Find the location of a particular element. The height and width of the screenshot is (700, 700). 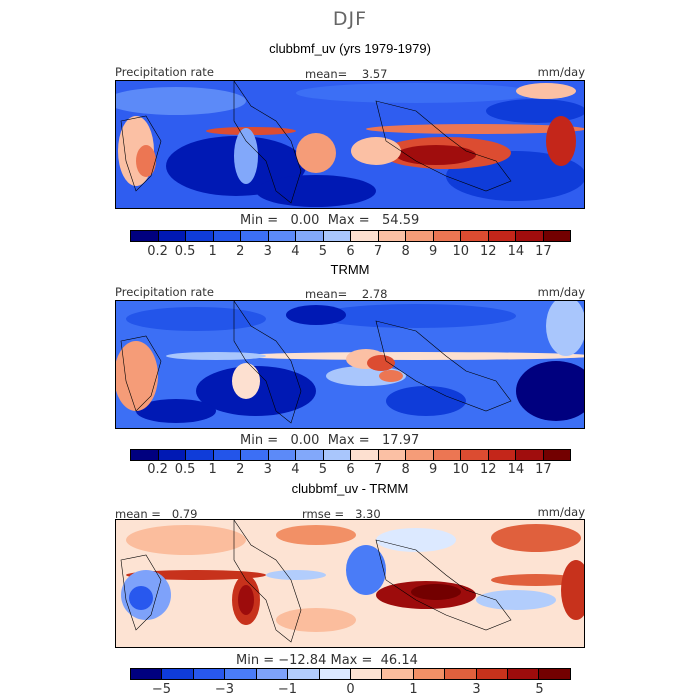

colorbar-tick-label: 7 is located at coordinates (378, 251).